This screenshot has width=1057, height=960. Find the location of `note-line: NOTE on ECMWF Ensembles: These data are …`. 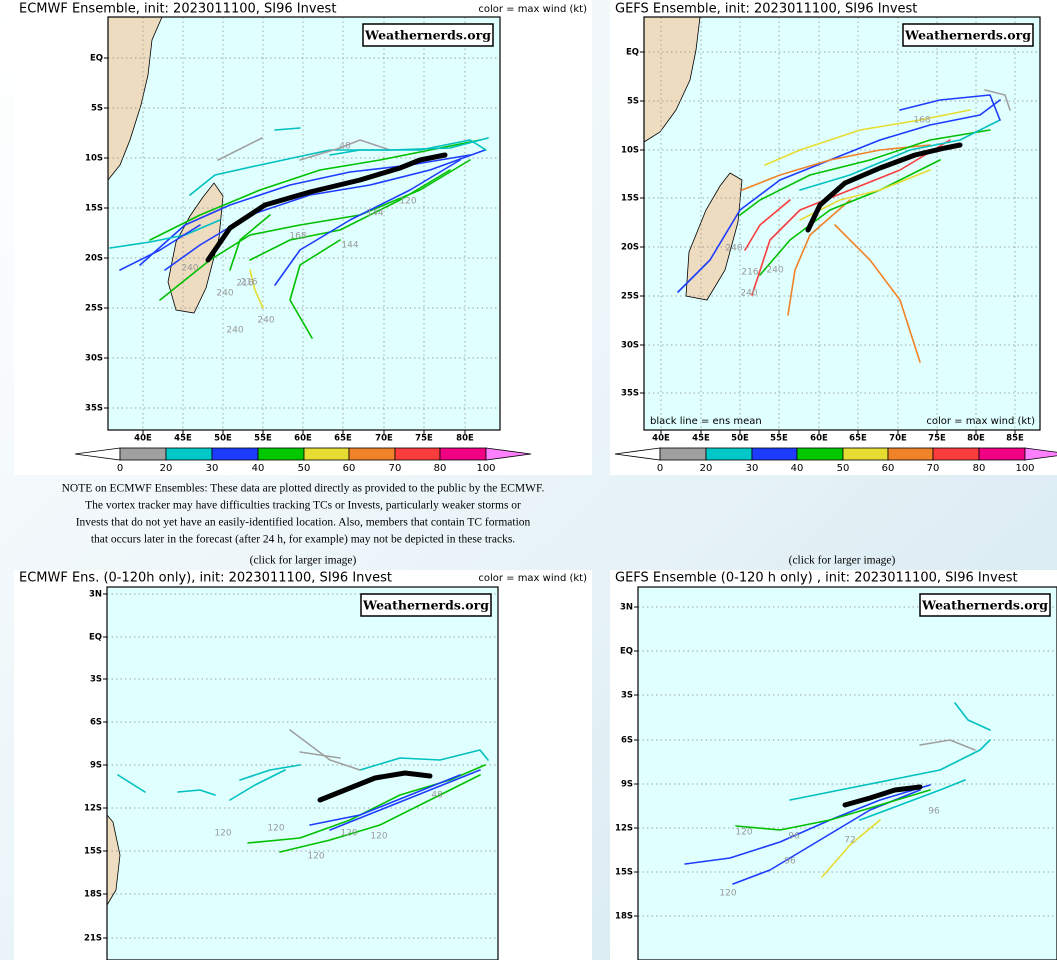

note-line: NOTE on ECMWF Ensembles: These data are … is located at coordinates (303, 489).